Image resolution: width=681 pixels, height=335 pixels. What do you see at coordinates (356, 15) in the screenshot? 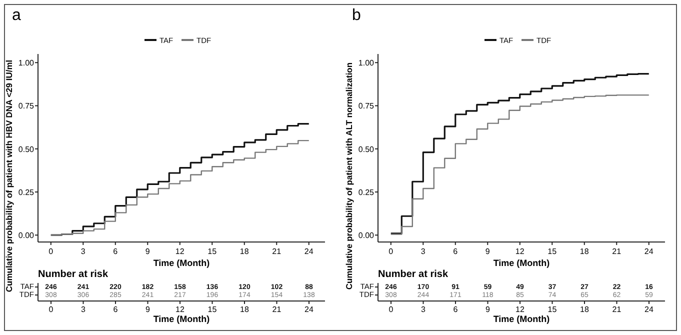
I see `chart-title: b` at bounding box center [356, 15].